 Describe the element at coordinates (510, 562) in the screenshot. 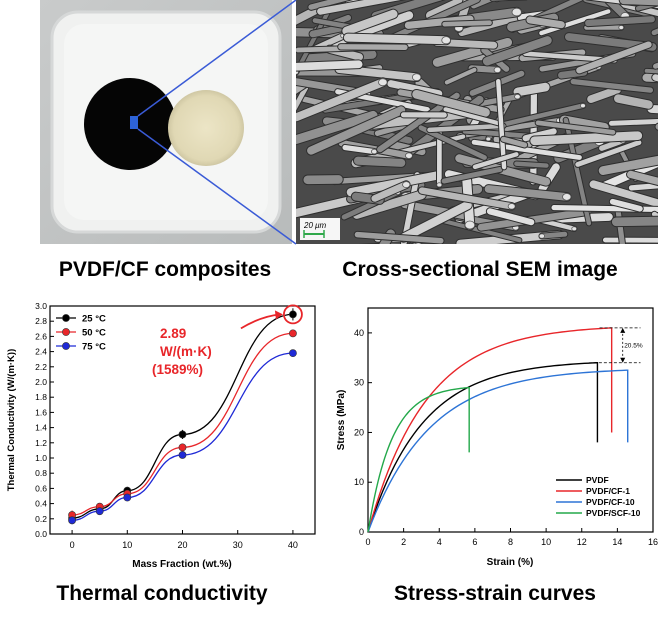

I see `ss-x-axis-label: Strain (%)` at that location.